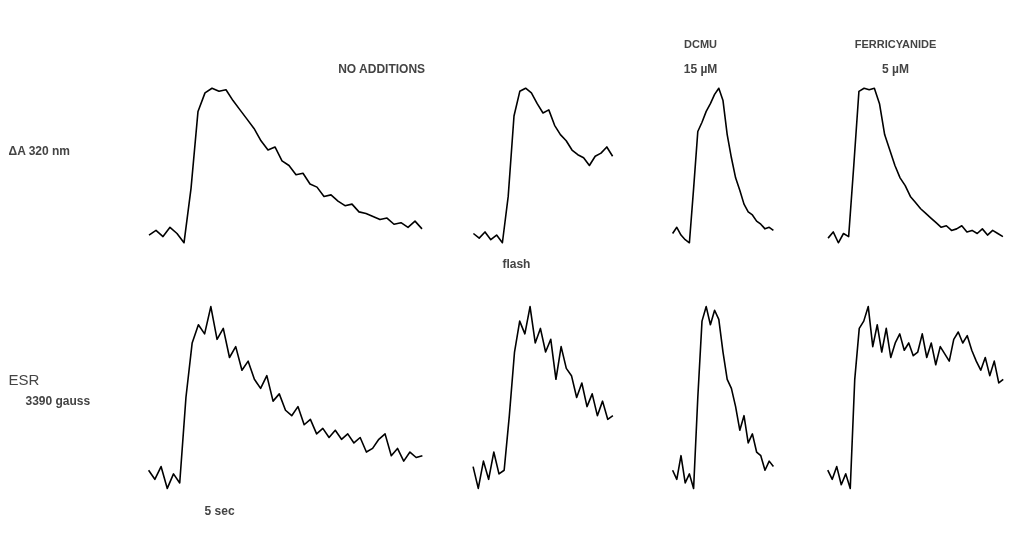 The height and width of the screenshot is (533, 1015). Describe the element at coordinates (219, 510) in the screenshot. I see `text: 5 sec` at that location.